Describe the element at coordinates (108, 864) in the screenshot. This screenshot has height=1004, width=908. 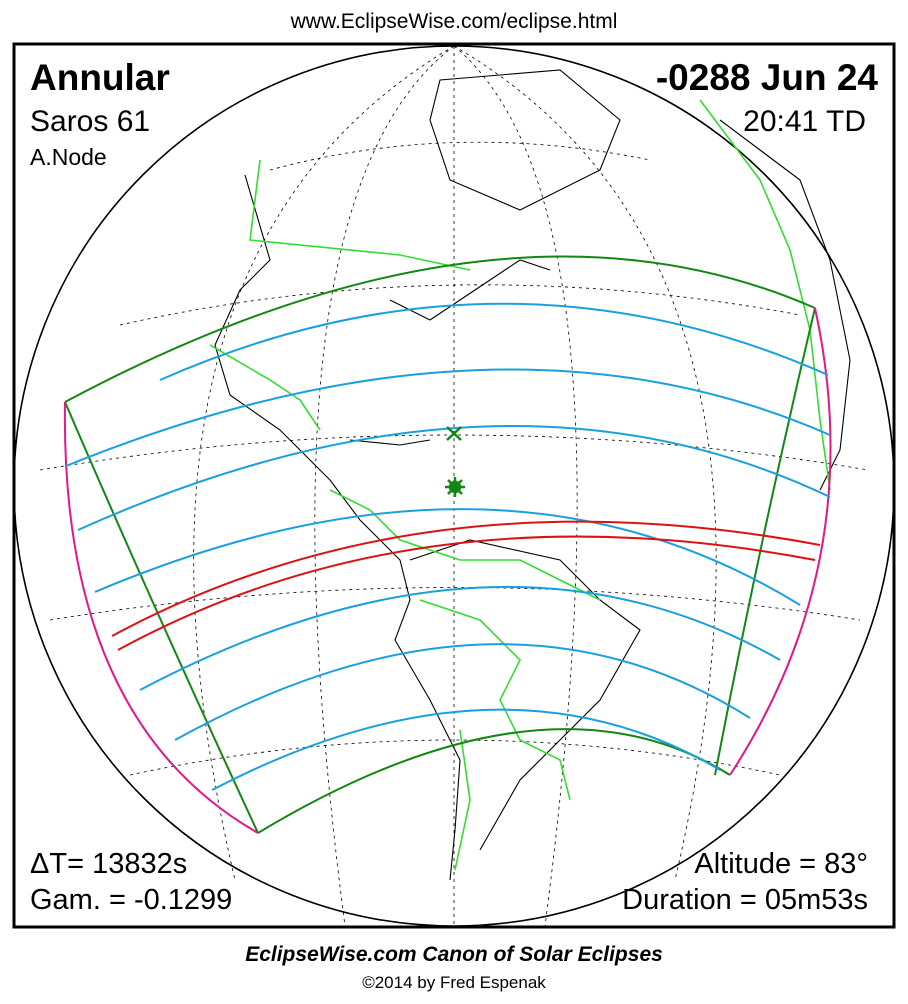
I see `delta-t: ΔT= 13832s` at that location.